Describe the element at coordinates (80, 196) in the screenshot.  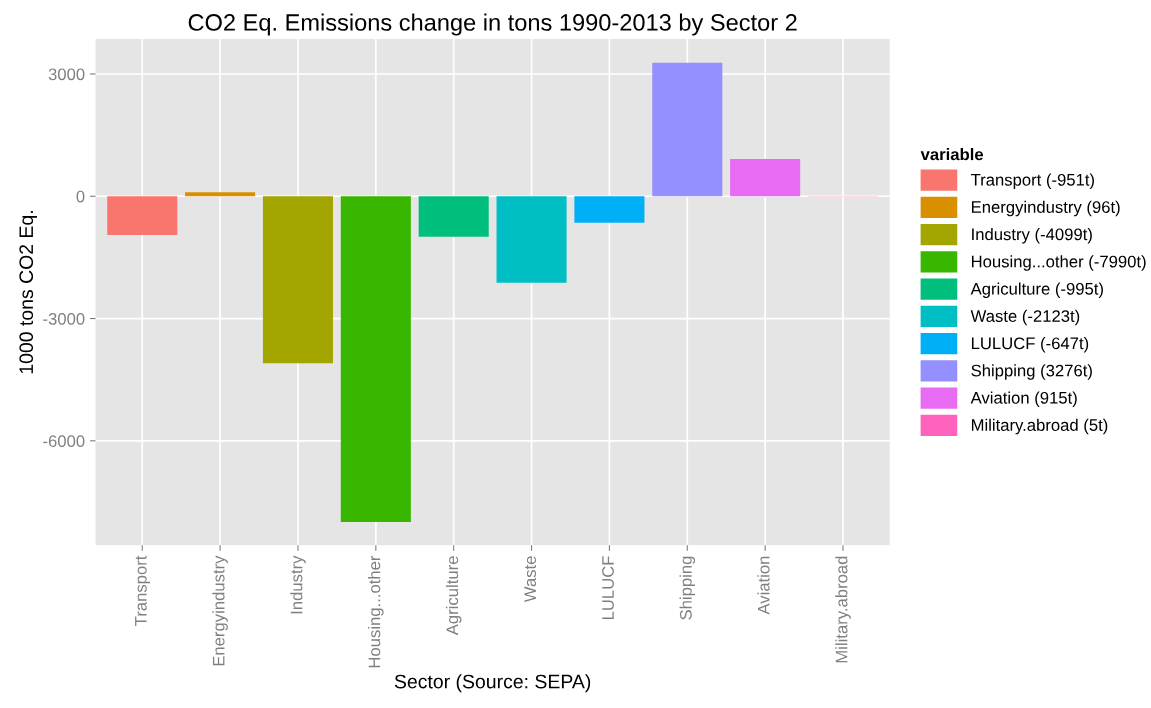
I see `y-tick-label: 0` at that location.